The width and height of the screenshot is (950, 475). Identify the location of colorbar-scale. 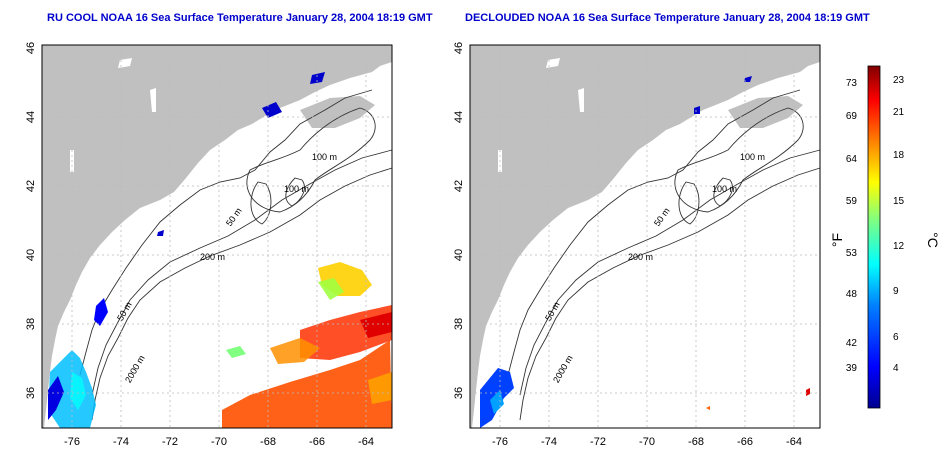
(874, 237).